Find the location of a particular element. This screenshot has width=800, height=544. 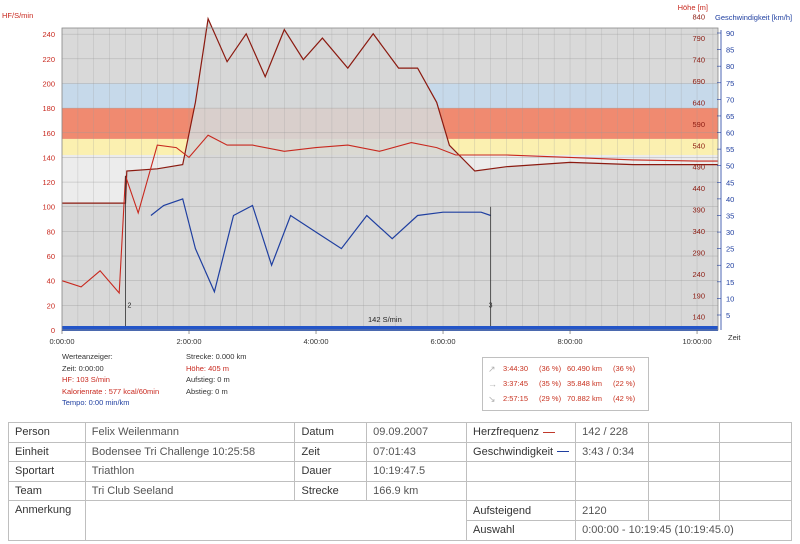

hf-legend-cell: Herzfrequenz is located at coordinates (521, 432).